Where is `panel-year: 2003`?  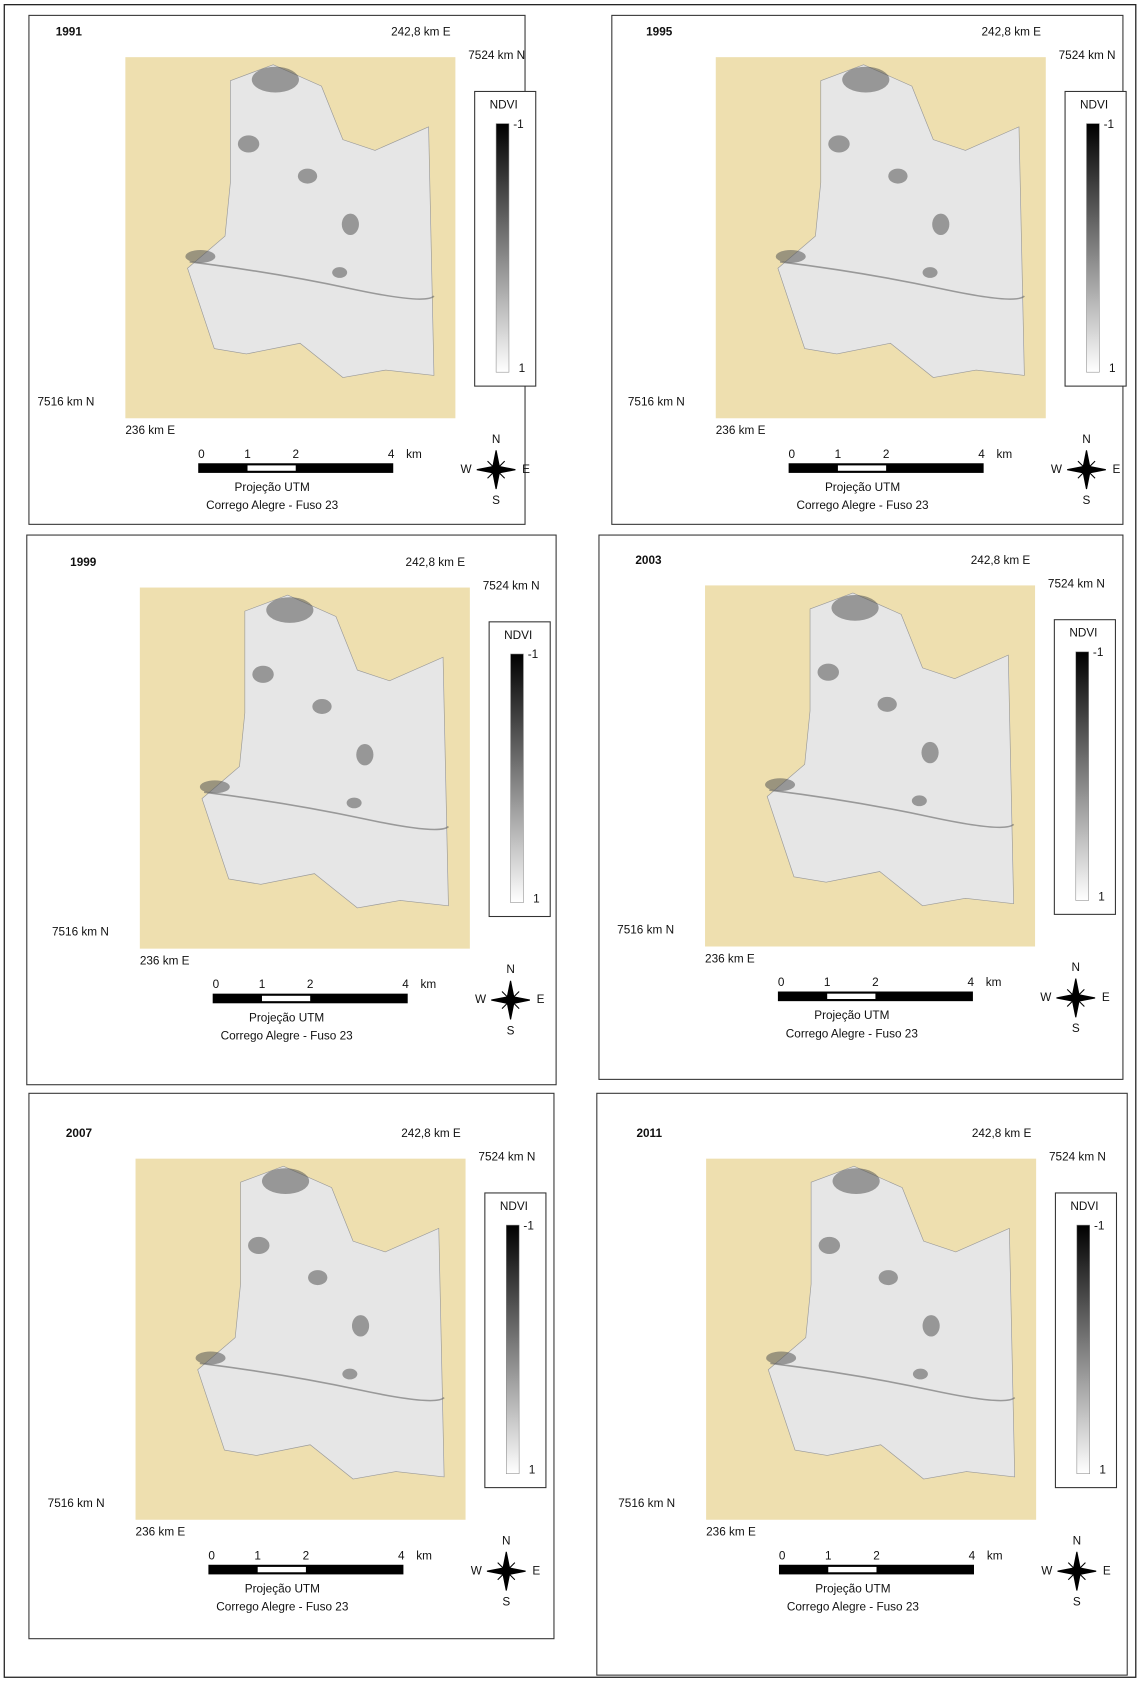 panel-year: 2003 is located at coordinates (648, 560).